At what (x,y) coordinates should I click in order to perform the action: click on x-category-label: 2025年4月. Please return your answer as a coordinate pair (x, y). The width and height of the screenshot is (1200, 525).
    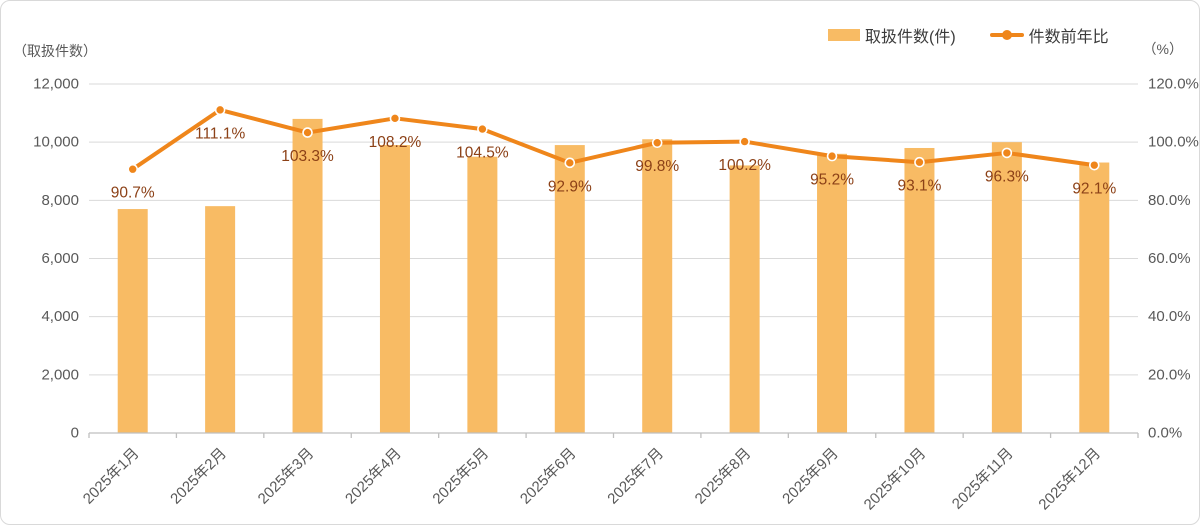
    Looking at the image, I should click on (373, 476).